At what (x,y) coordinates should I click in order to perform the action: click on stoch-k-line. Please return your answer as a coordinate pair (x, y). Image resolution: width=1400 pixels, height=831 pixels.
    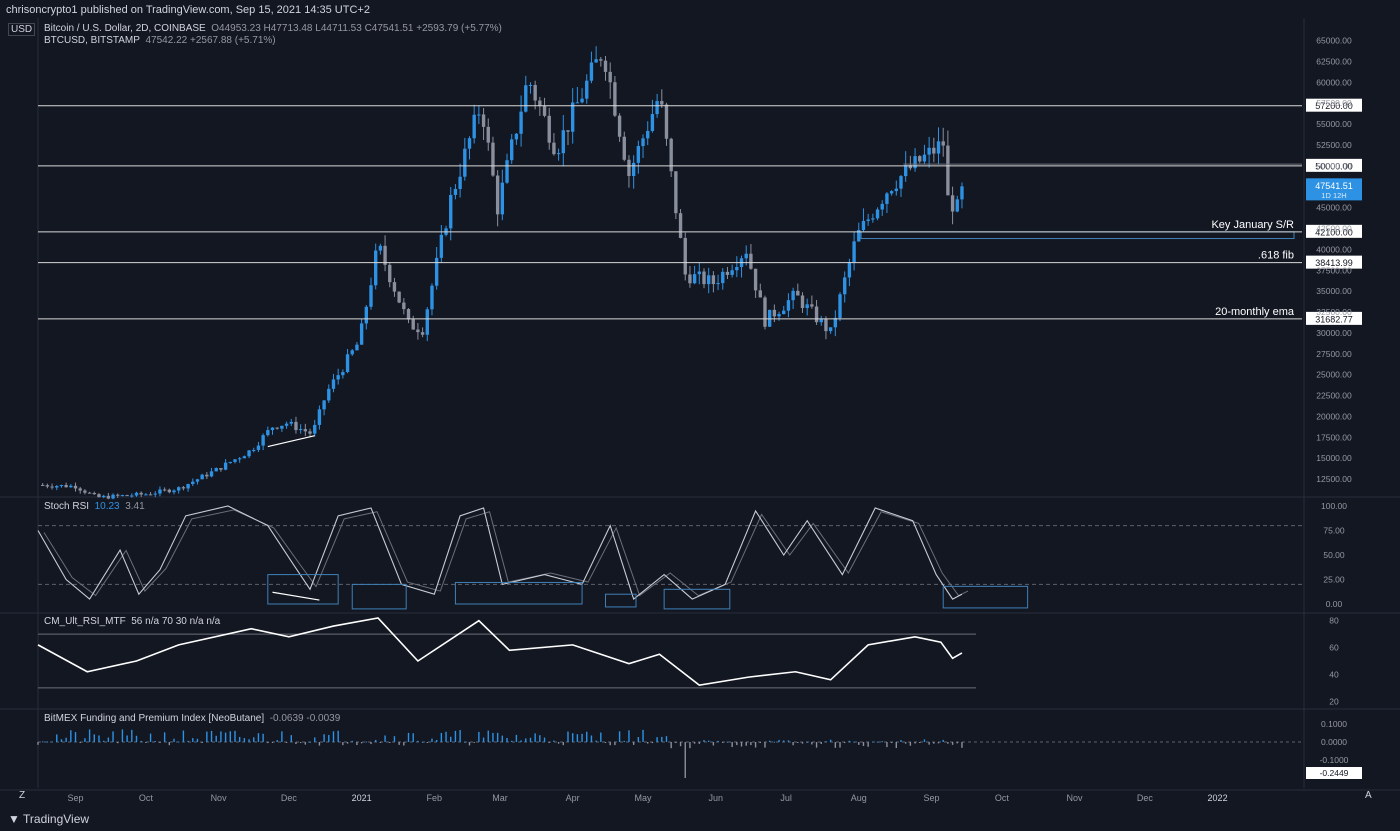
    Looking at the image, I should click on (500, 553).